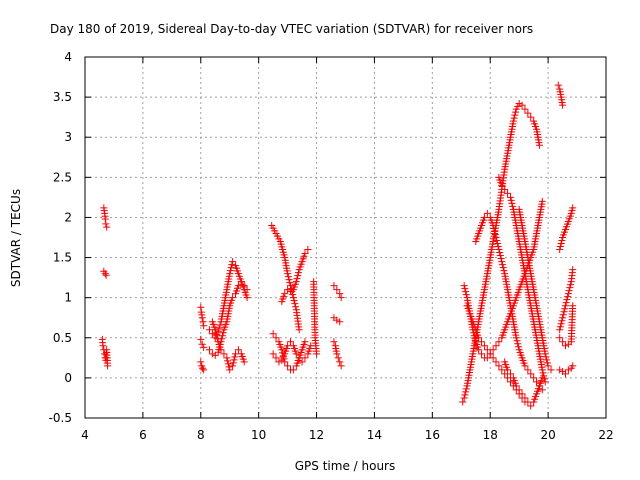 This screenshot has width=640, height=480. What do you see at coordinates (62, 177) in the screenshot?
I see `y-tick-label: 2.5` at bounding box center [62, 177].